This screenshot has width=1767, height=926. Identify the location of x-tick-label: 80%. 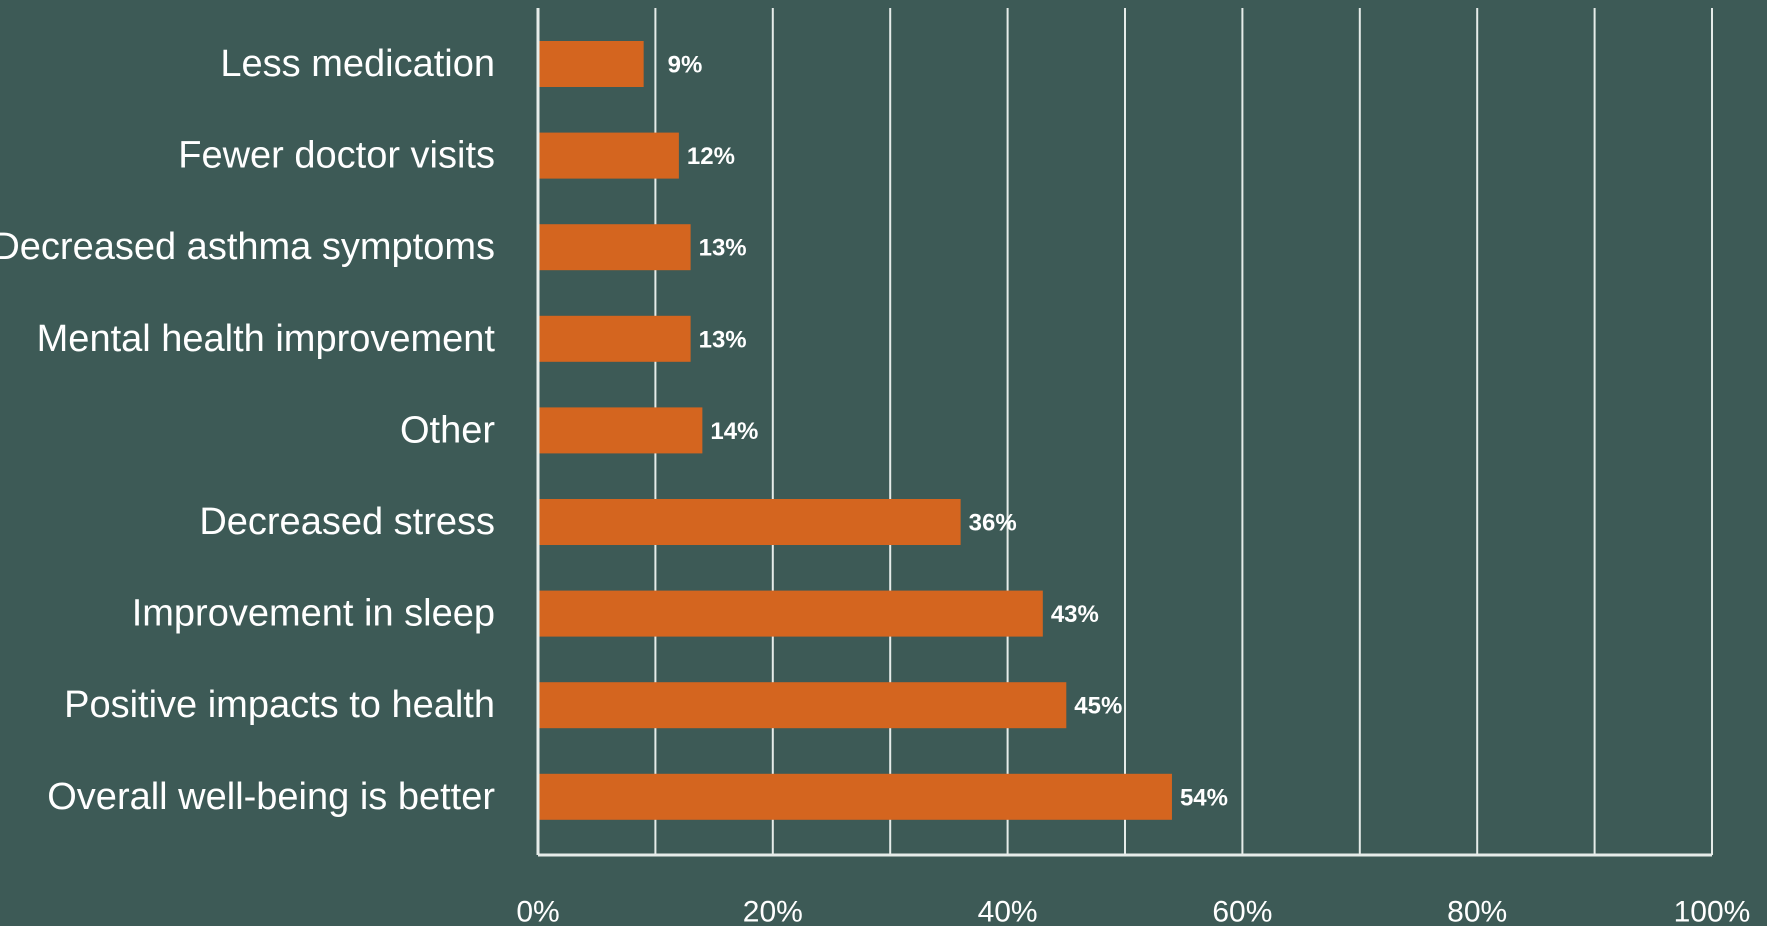
(1477, 911).